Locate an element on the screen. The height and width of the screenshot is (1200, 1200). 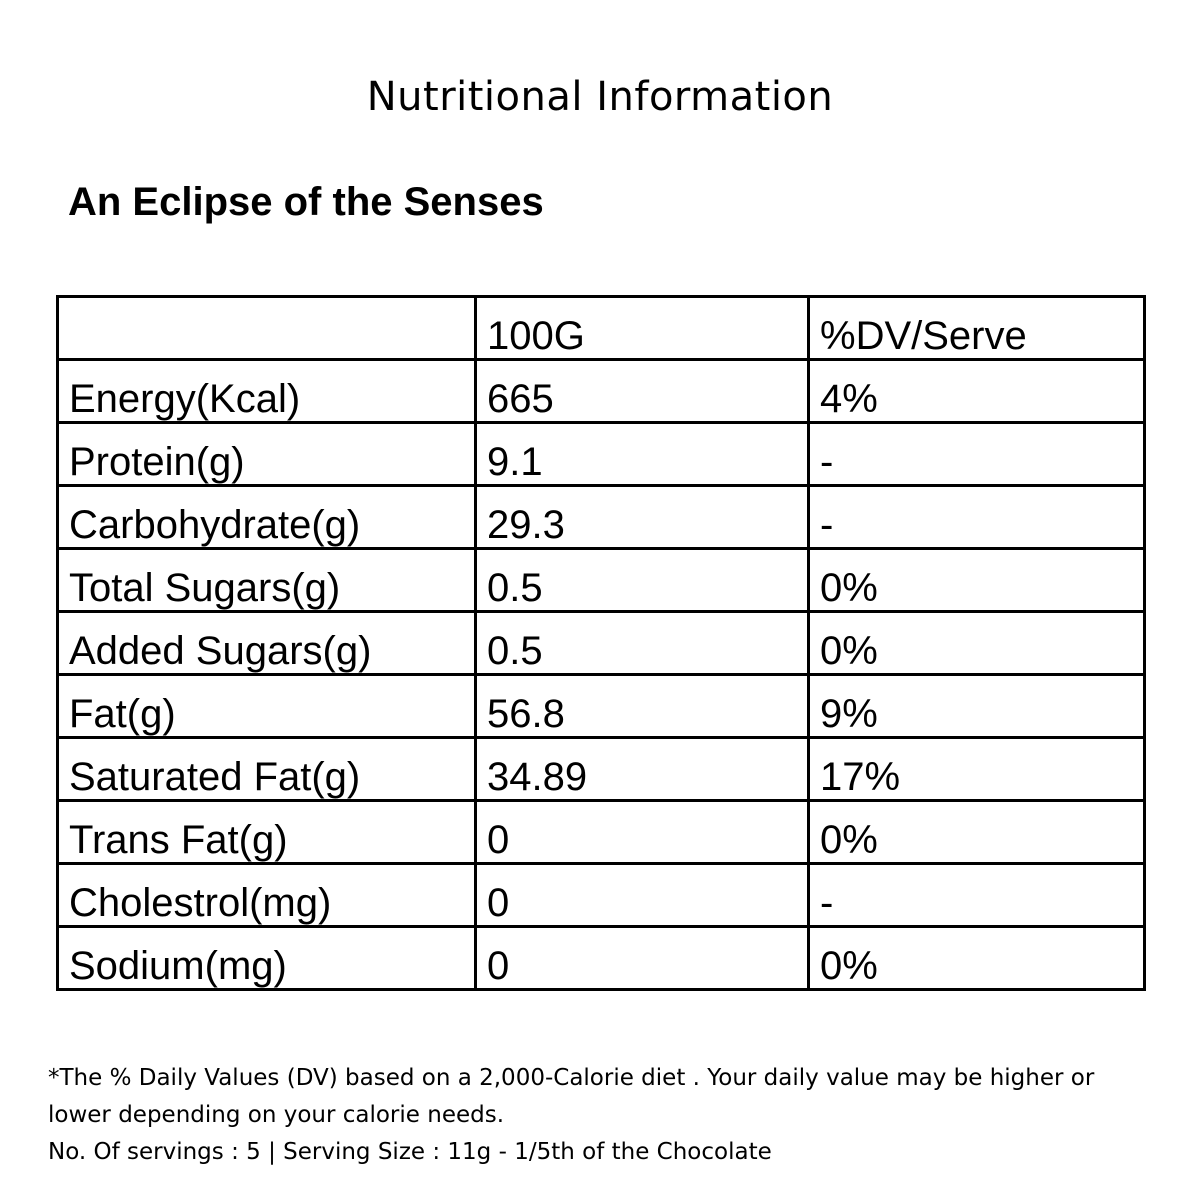
header-cell-nutrient is located at coordinates (266, 328).